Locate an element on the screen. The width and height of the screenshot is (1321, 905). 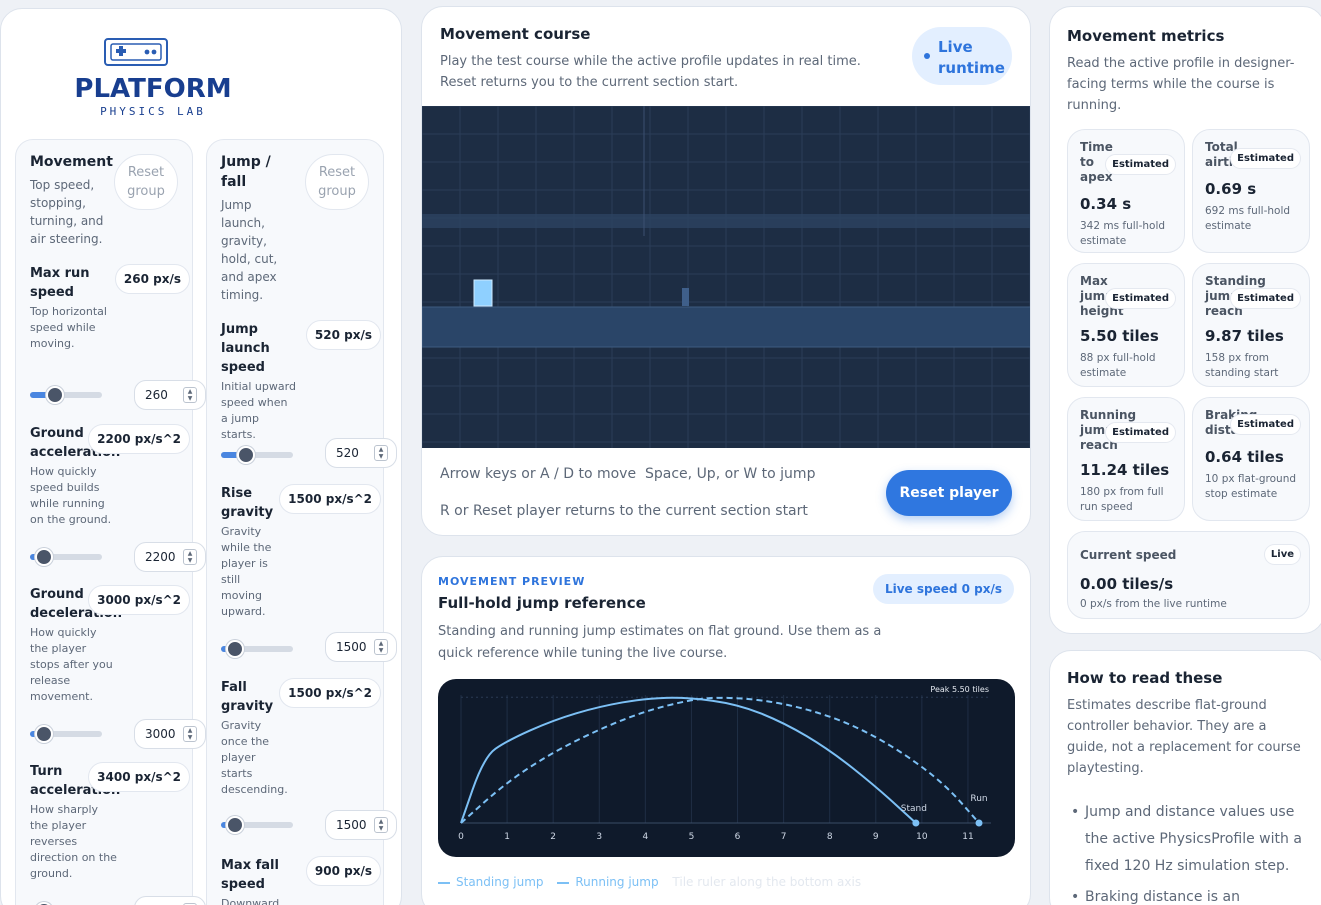
svg-text: PHYSICS LAB is located at coordinates (153, 111).